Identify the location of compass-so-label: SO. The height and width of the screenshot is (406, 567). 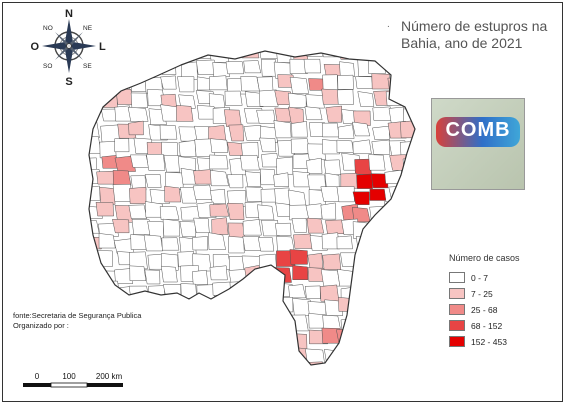
(47, 66).